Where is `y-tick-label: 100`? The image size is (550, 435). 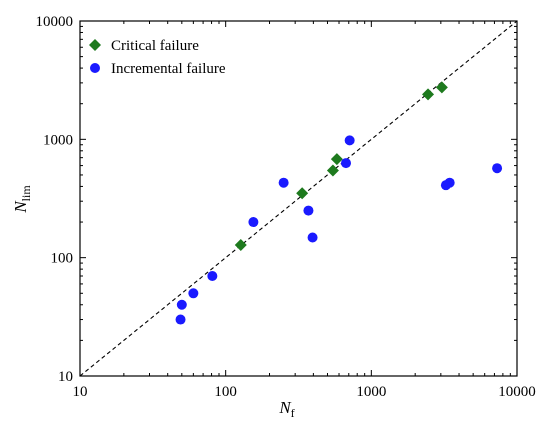 y-tick-label: 100 is located at coordinates (62, 259).